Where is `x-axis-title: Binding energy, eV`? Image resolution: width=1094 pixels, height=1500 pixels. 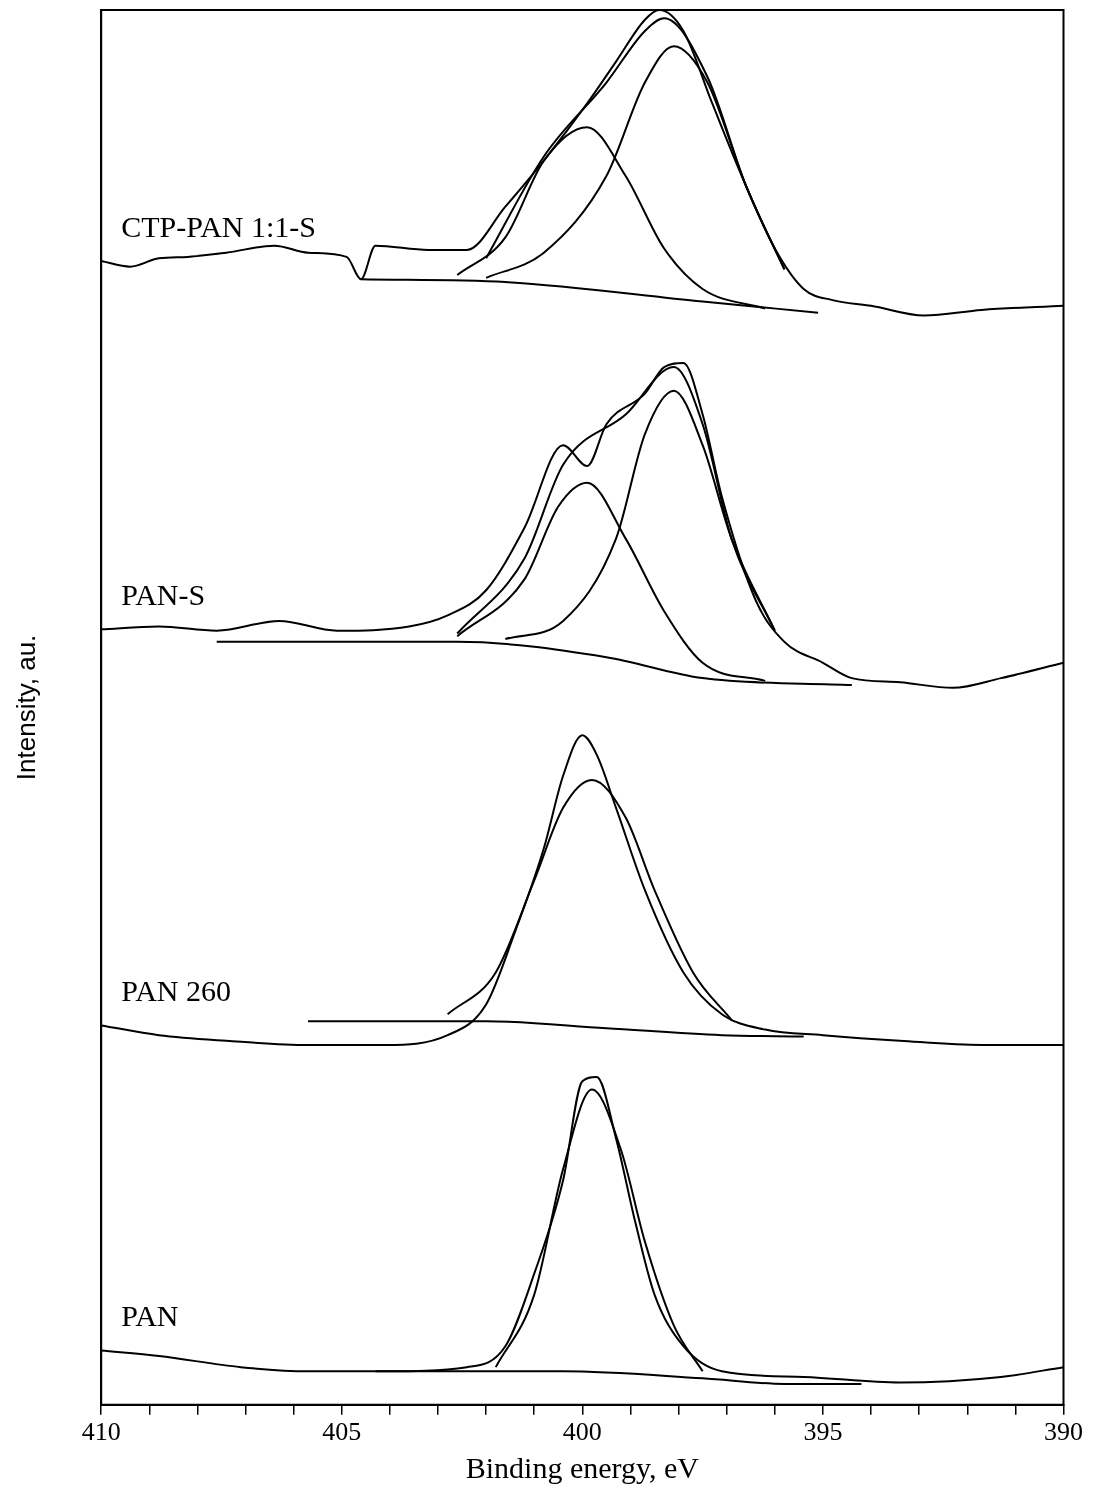 x-axis-title: Binding energy, eV is located at coordinates (582, 1467).